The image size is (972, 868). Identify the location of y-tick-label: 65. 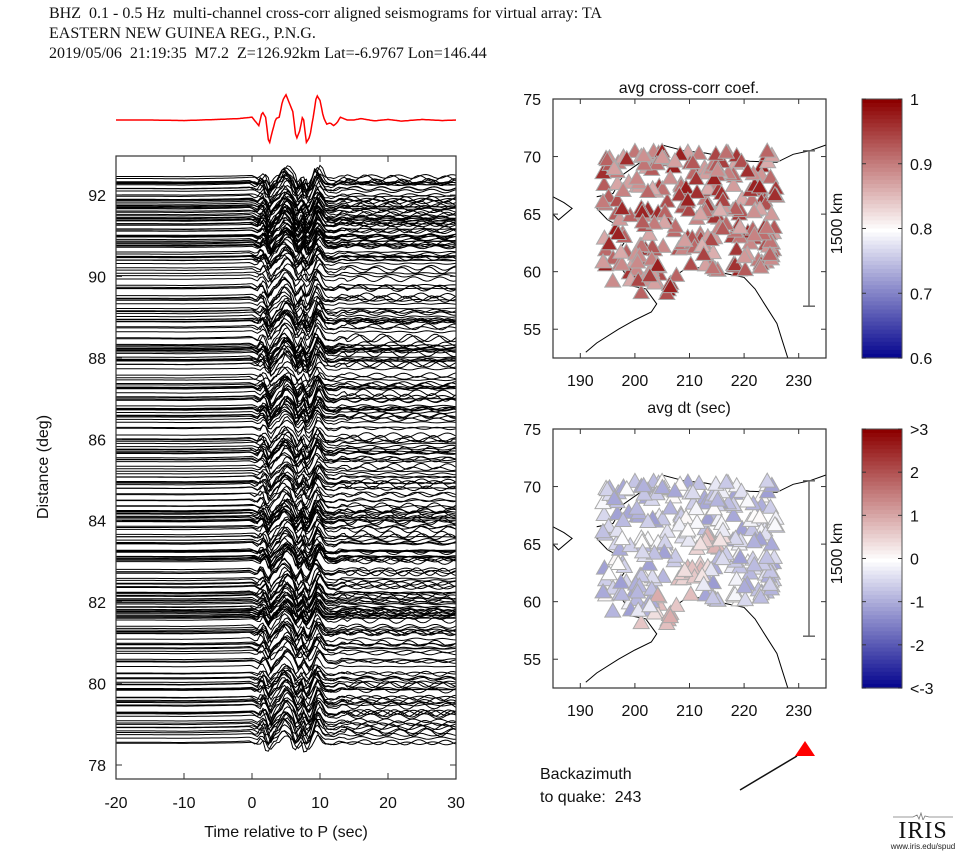
(532, 215).